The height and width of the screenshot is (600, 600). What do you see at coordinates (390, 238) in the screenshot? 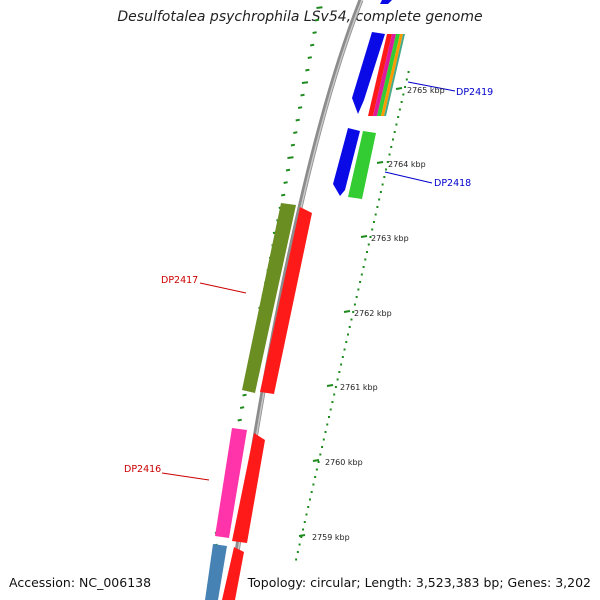
I see `kbp-label-2763: 2763 kbp` at bounding box center [390, 238].